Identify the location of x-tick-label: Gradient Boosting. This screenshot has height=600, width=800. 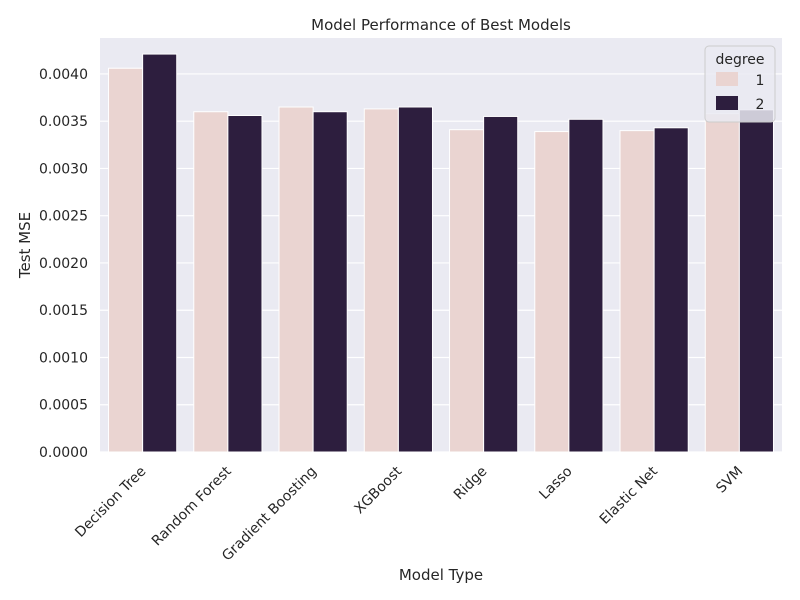
(269, 514).